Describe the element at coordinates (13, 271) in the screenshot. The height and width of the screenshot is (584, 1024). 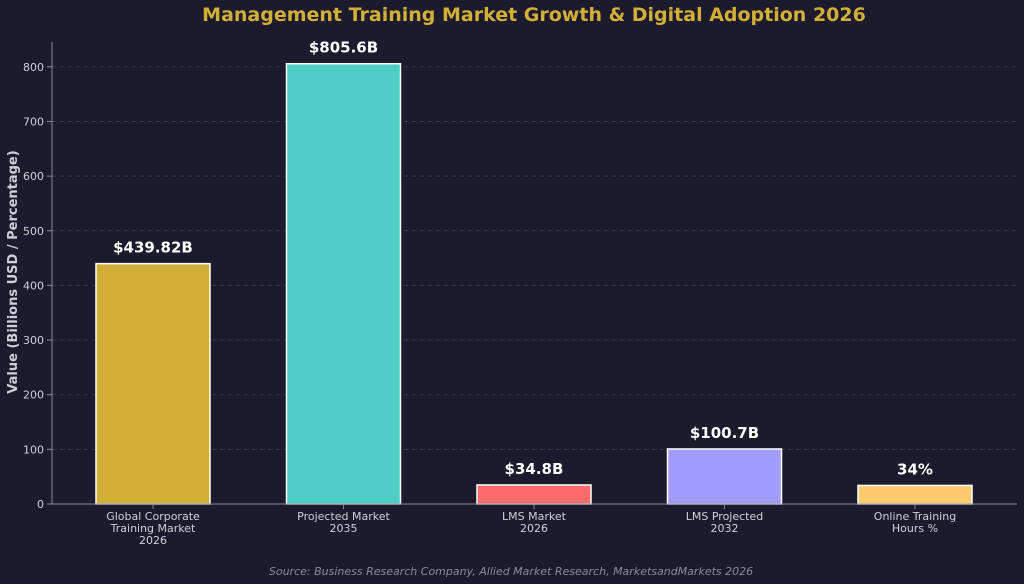
I see `y-axis-label: Value (Billions USD / Percentage)` at that location.